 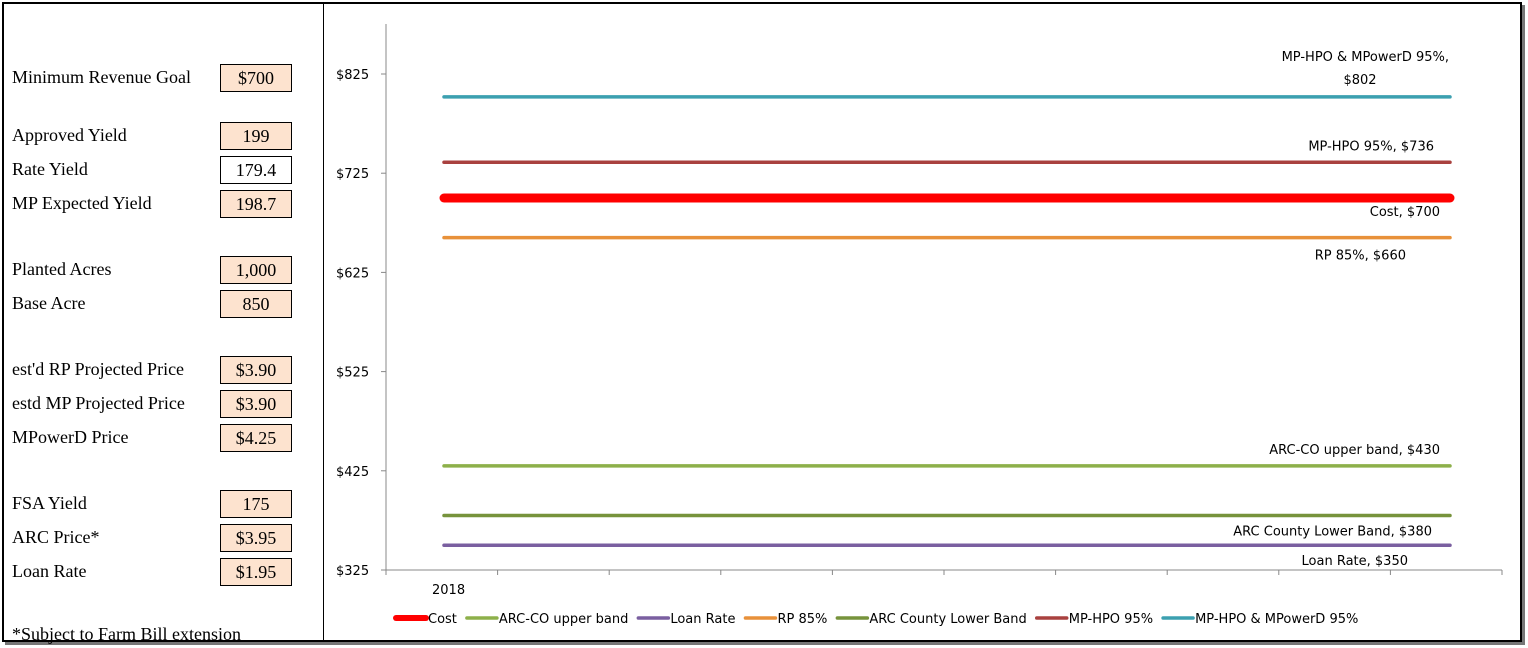 I want to click on legend-label: MP-HPO 95%, so click(x=1111, y=619).